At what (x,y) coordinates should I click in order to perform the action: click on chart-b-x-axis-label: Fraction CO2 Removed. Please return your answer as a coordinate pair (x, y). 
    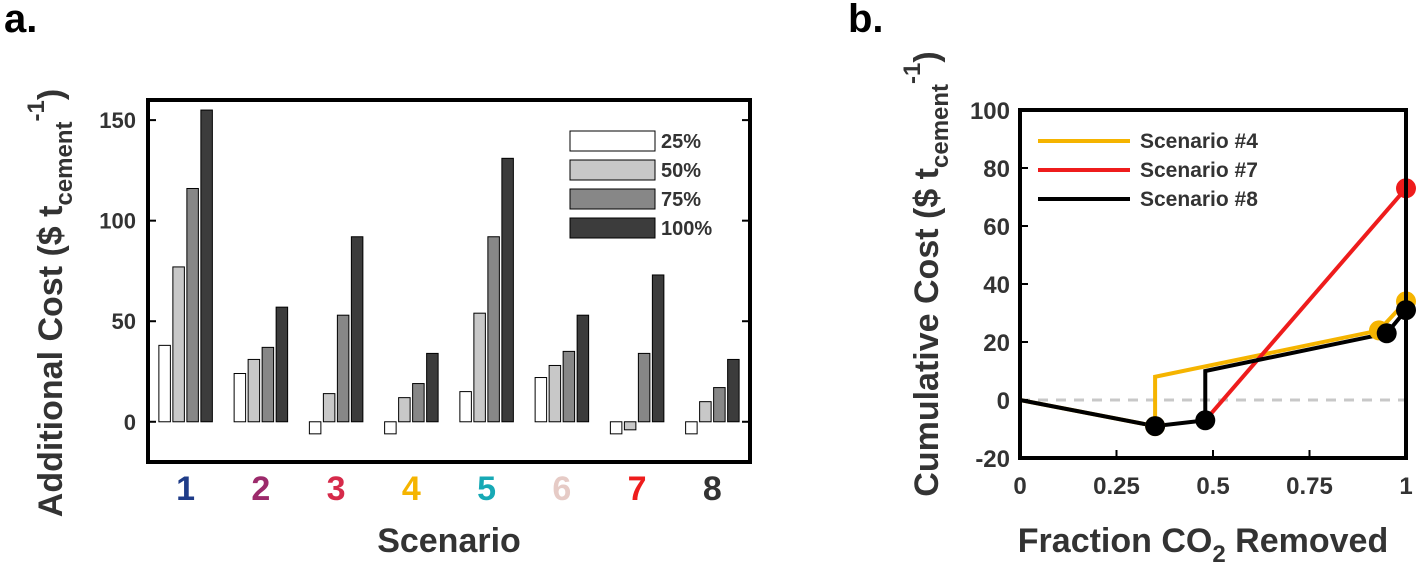
    Looking at the image, I should click on (1203, 545).